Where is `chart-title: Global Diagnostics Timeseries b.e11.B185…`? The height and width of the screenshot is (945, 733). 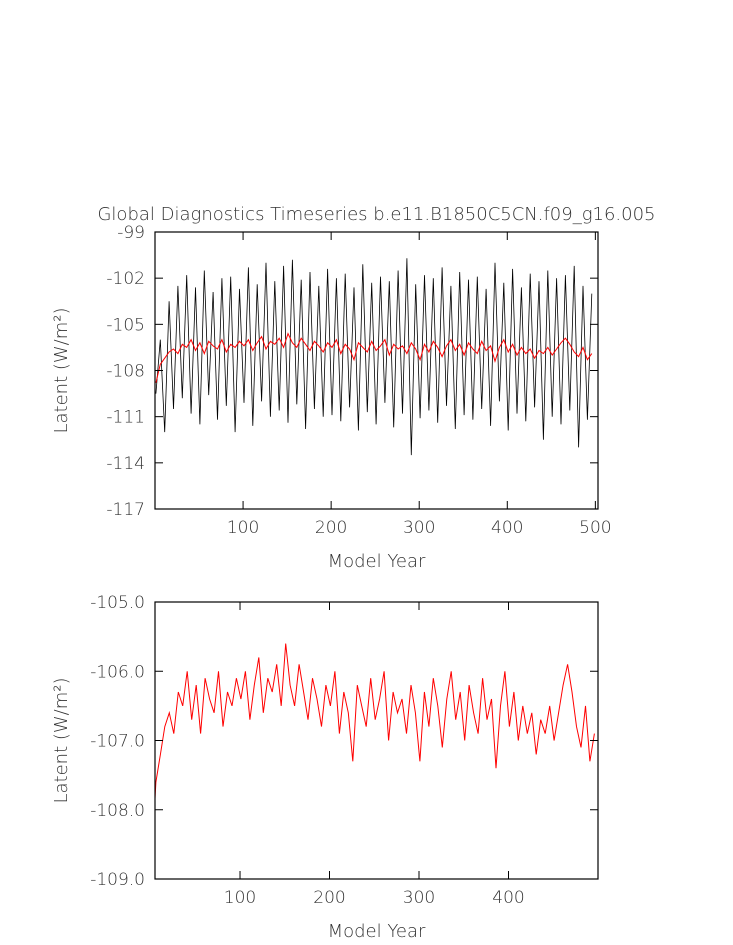 chart-title: Global Diagnostics Timeseries b.e11.B185… is located at coordinates (376, 214).